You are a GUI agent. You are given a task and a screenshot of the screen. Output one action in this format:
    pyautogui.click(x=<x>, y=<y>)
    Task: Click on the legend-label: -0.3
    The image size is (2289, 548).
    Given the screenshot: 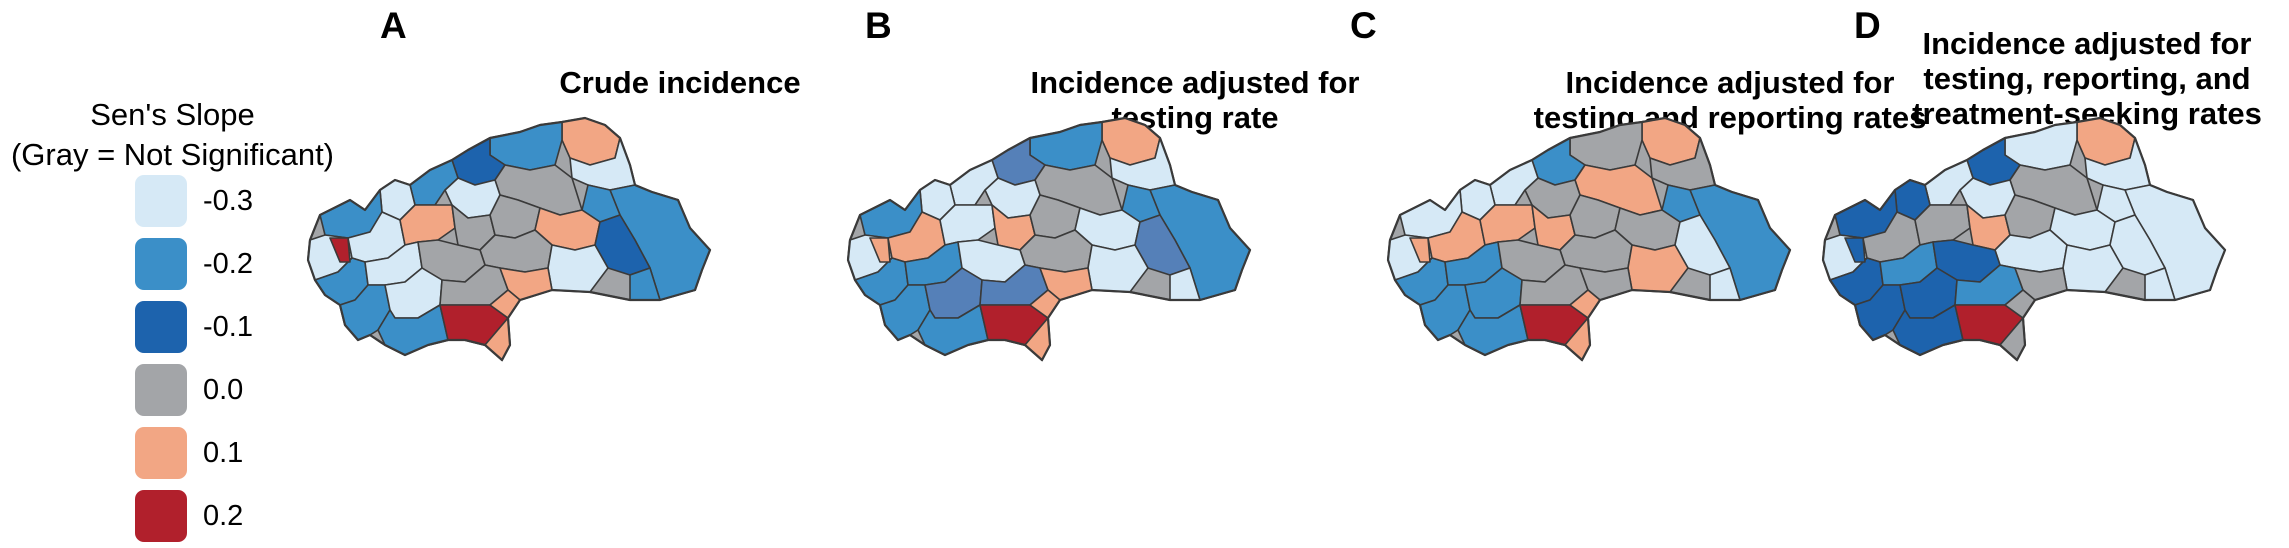 What is the action you would take?
    pyautogui.click(x=228, y=201)
    